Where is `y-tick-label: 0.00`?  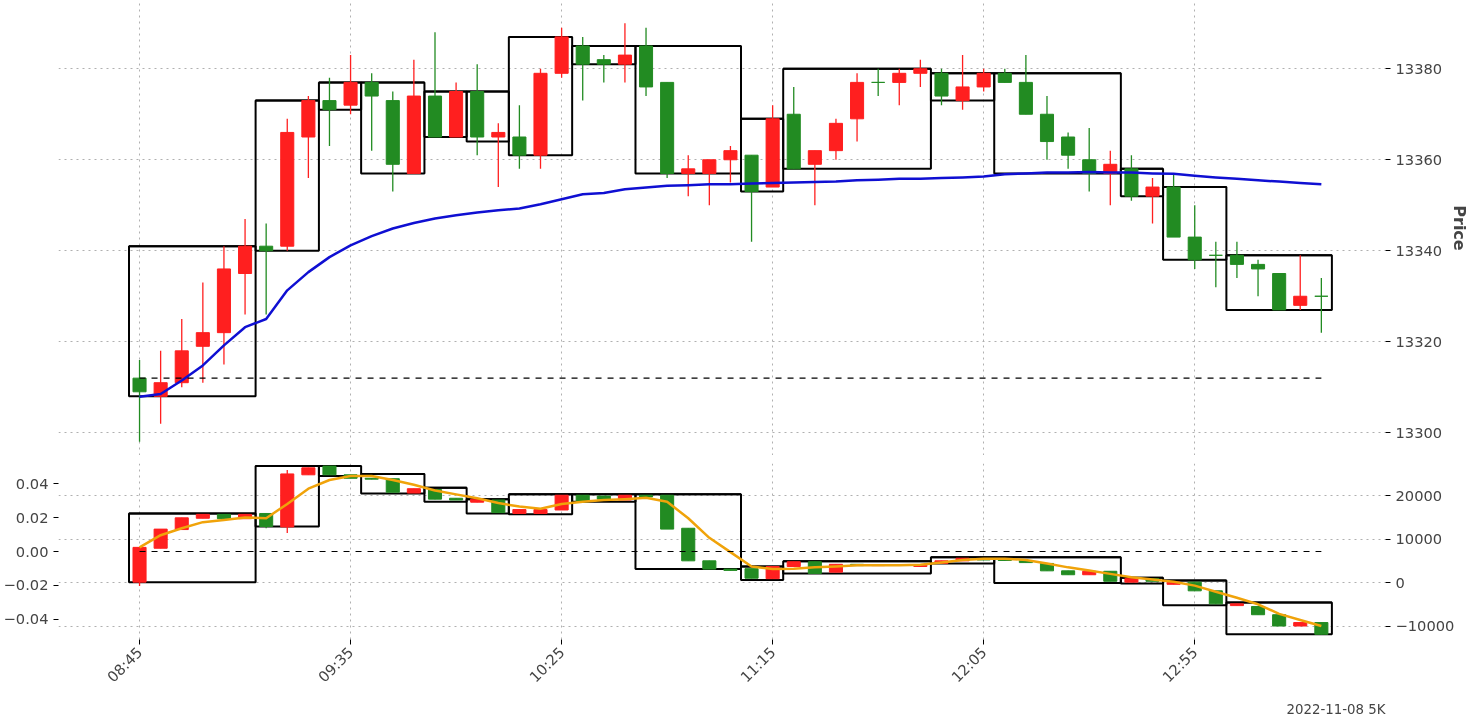 y-tick-label: 0.00 is located at coordinates (32, 551).